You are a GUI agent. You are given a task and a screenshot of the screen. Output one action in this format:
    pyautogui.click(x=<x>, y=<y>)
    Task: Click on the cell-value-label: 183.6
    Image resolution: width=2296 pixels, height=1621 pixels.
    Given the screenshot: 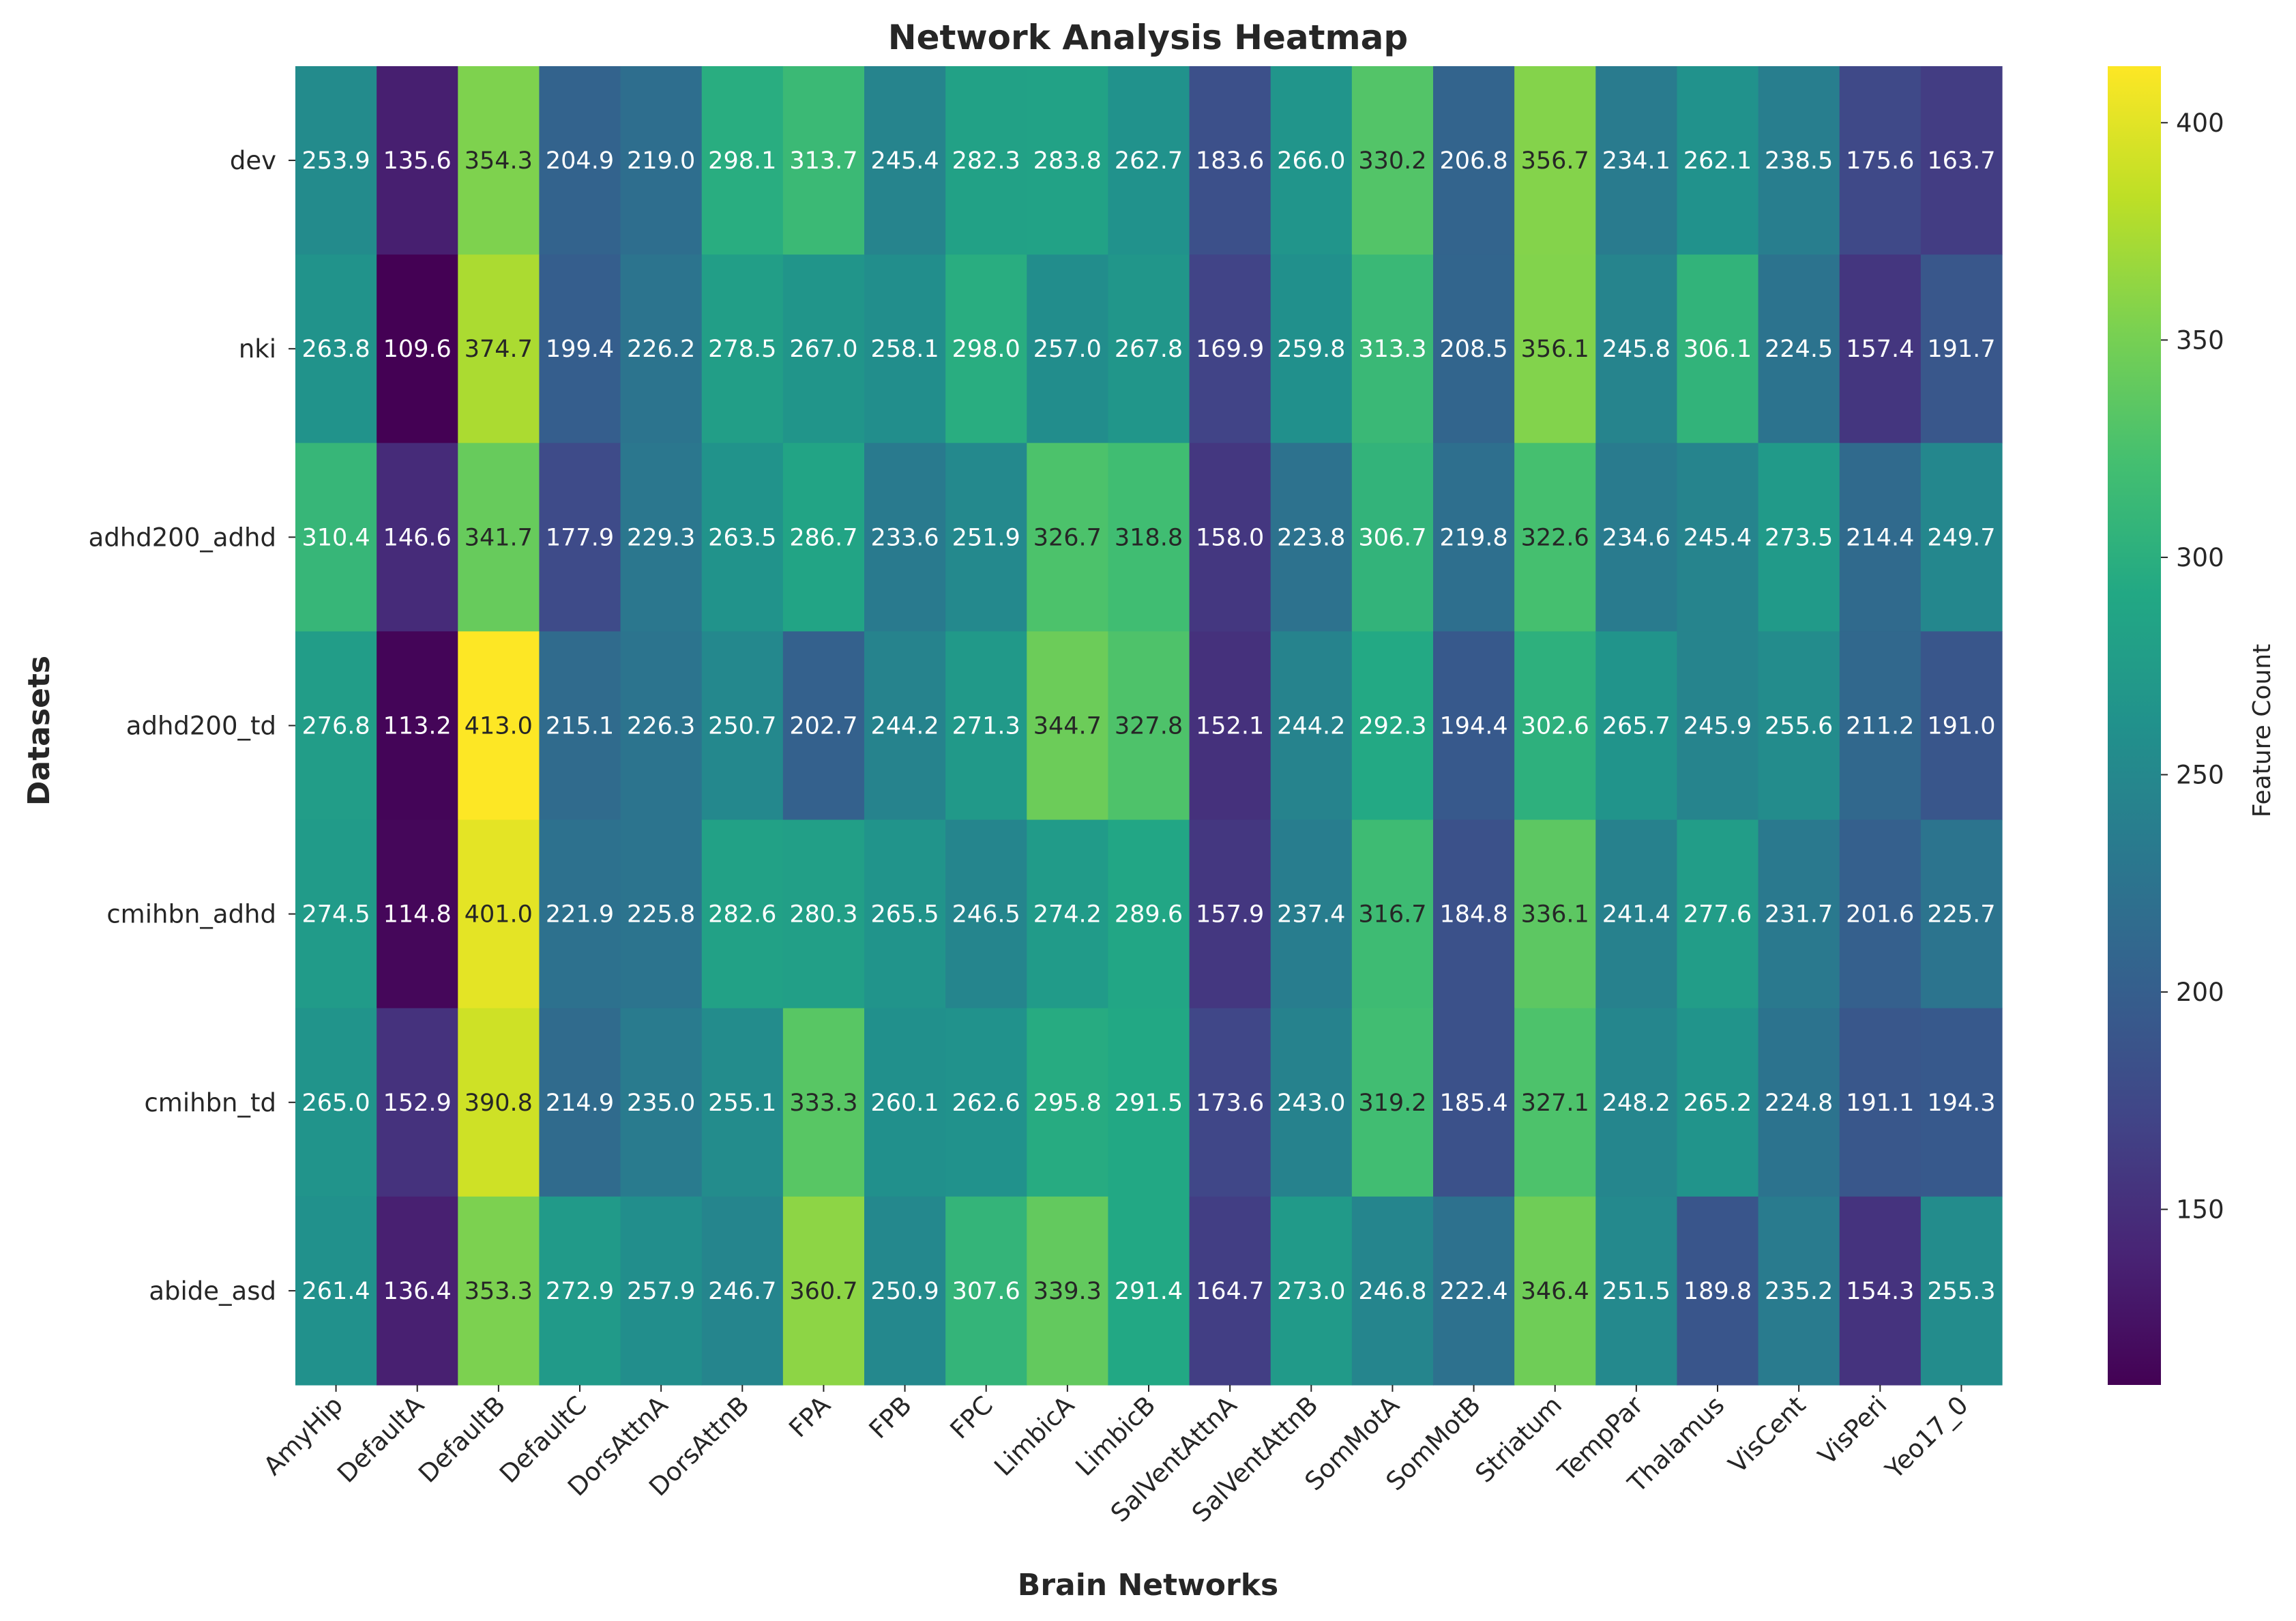 What is the action you would take?
    pyautogui.click(x=1230, y=161)
    